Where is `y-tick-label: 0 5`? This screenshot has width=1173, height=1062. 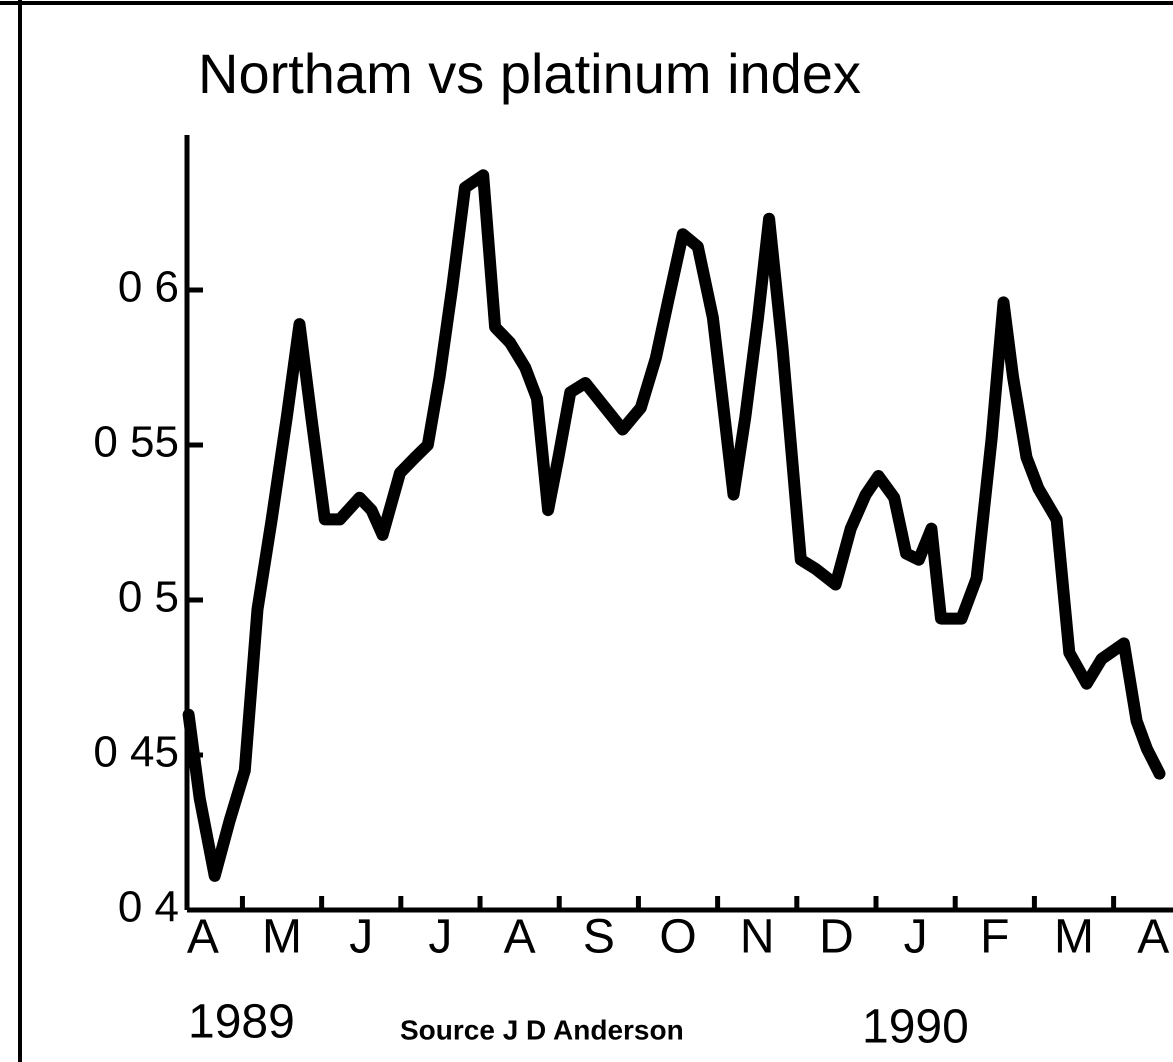
y-tick-label: 0 5 is located at coordinates (148, 597).